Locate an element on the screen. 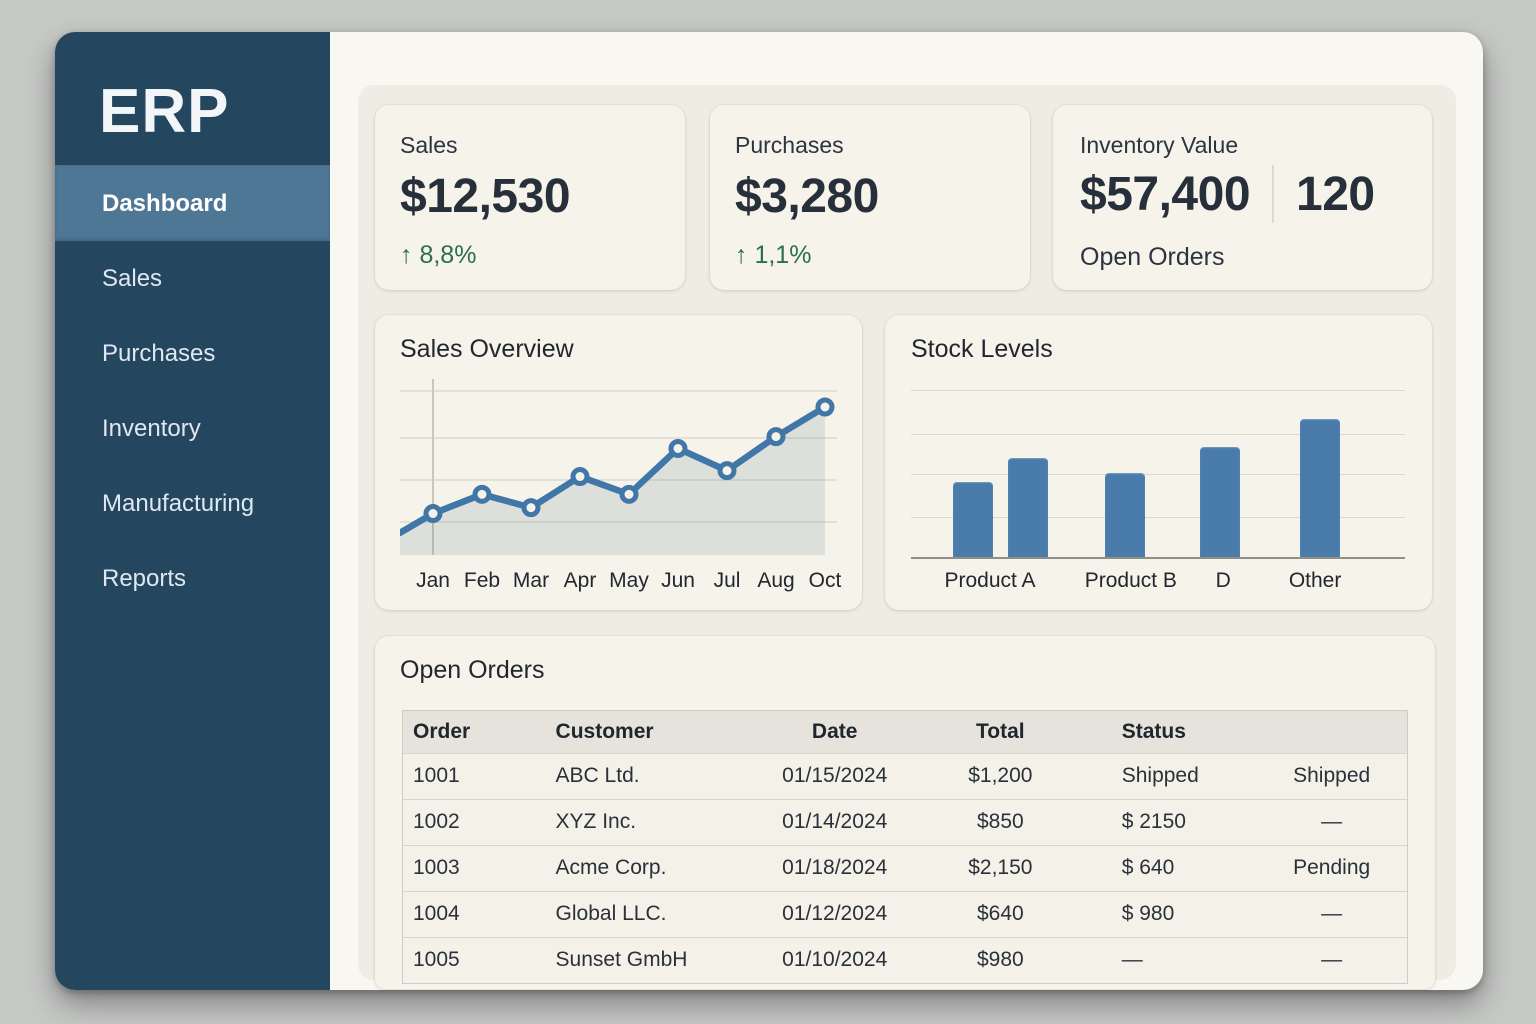  x-axis-tick-label: Jan is located at coordinates (433, 580).